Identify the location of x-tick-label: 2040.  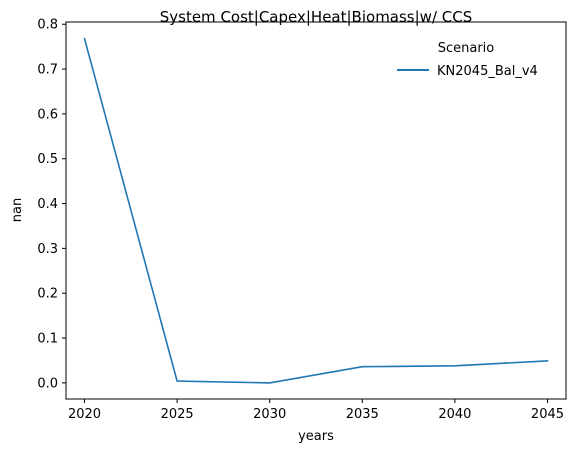
(454, 414).